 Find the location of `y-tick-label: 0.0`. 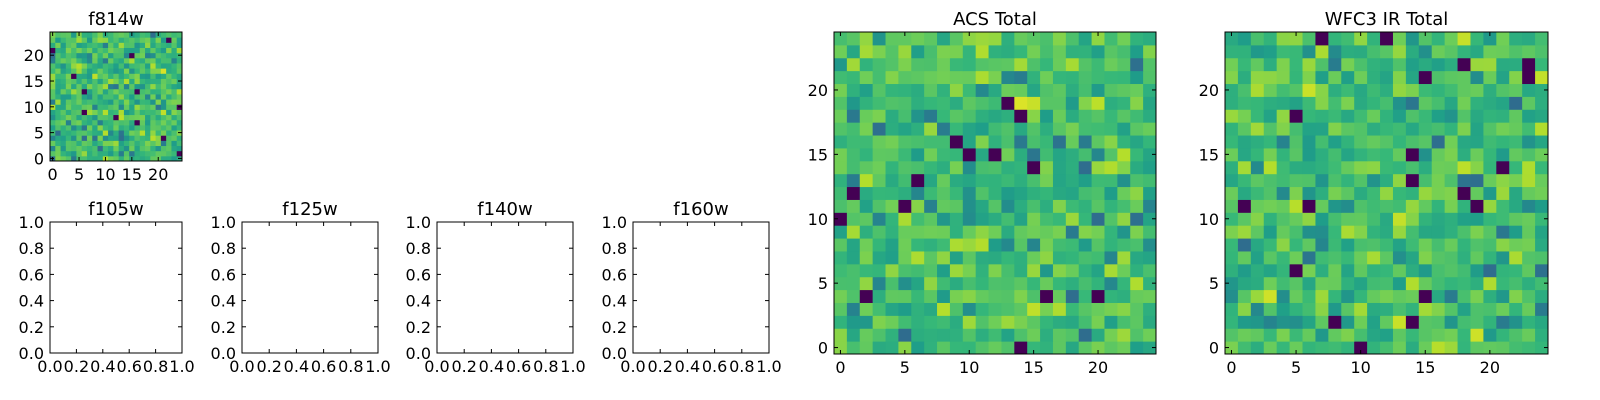

y-tick-label: 0.0 is located at coordinates (418, 353).